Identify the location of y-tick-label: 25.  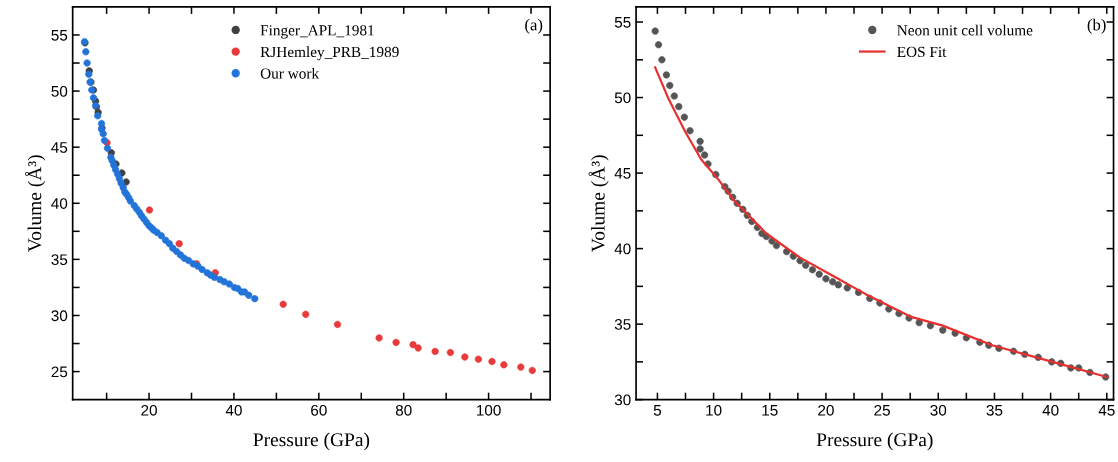
(59, 372).